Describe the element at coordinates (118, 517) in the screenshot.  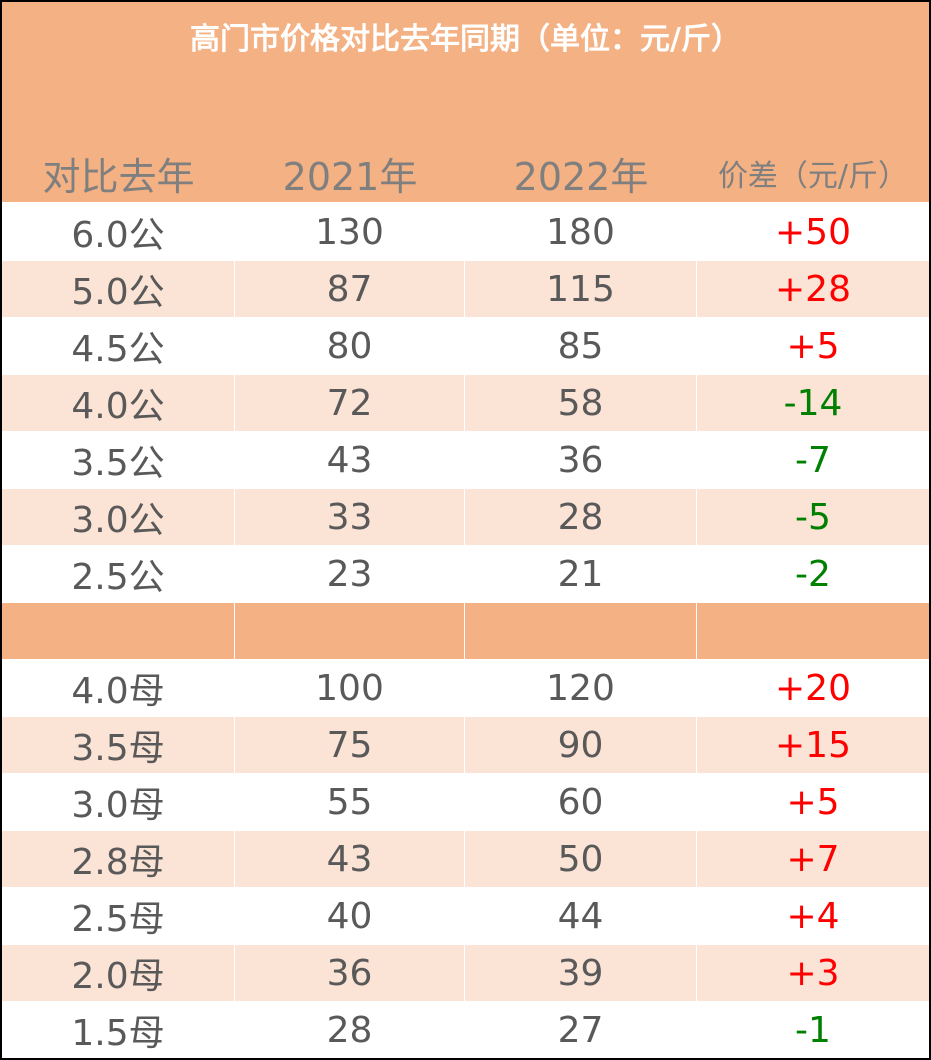
I see `size-cell: 3.0公` at that location.